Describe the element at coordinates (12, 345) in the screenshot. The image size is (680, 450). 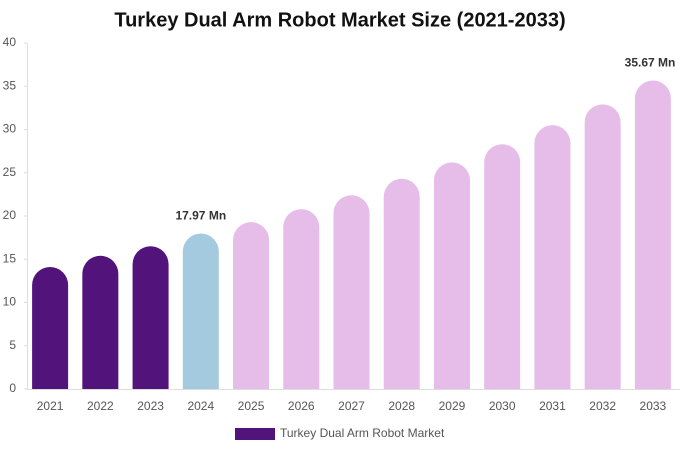
I see `y-tick-label: 5` at that location.